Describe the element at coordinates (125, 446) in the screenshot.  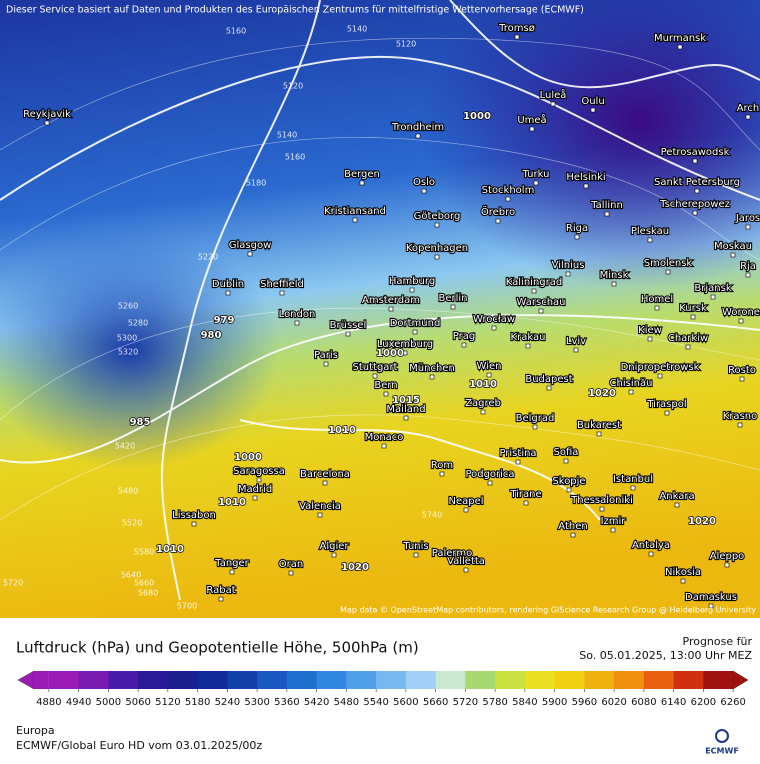
I see `height-label: 5420` at that location.